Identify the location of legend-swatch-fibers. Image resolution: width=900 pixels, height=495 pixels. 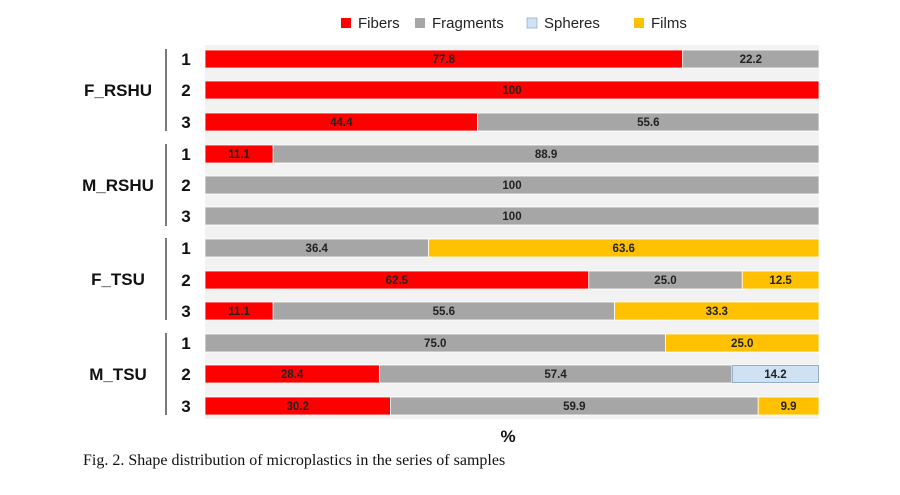
(346, 23).